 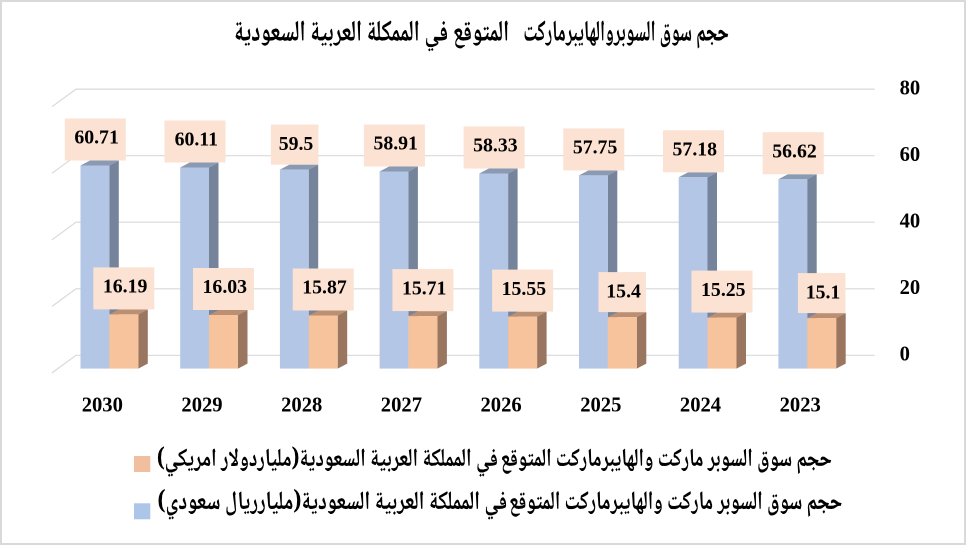 What do you see at coordinates (910, 89) in the screenshot?
I see `svg-text: 80` at bounding box center [910, 89].